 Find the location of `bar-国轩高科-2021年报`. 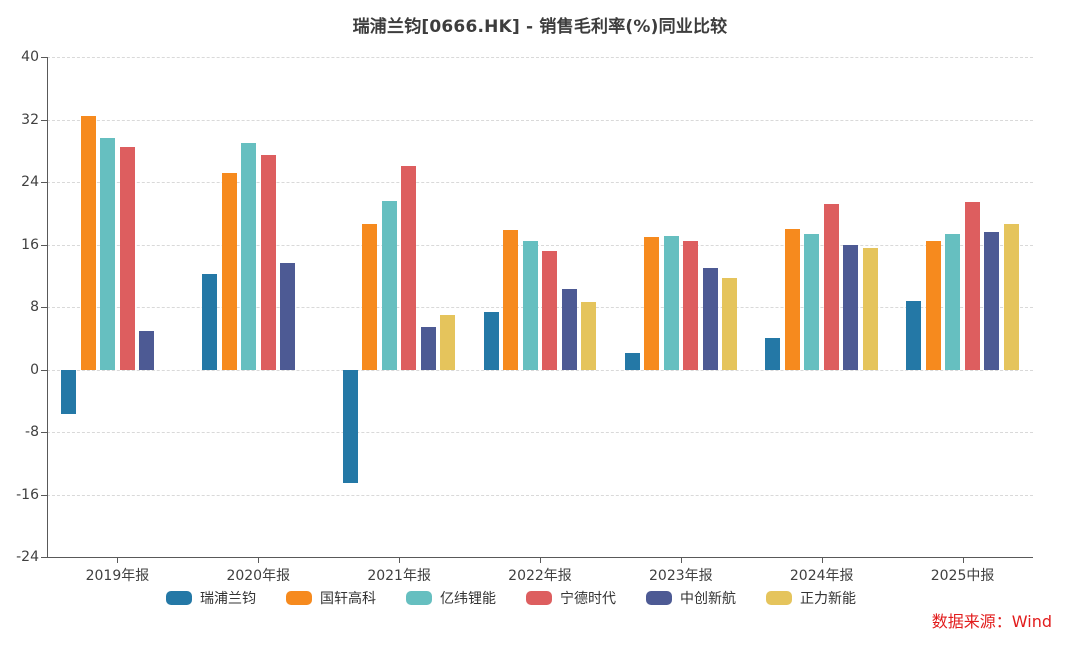

bar-国轩高科-2021年报 is located at coordinates (370, 297).